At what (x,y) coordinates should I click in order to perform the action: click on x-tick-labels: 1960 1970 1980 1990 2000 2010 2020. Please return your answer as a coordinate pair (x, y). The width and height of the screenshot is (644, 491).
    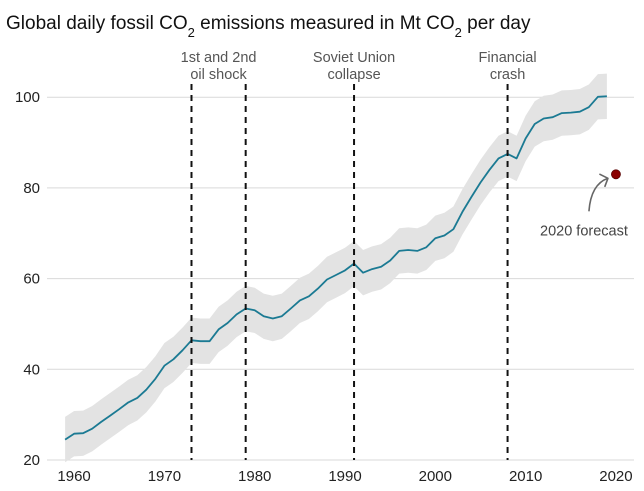
    Looking at the image, I should click on (344, 476).